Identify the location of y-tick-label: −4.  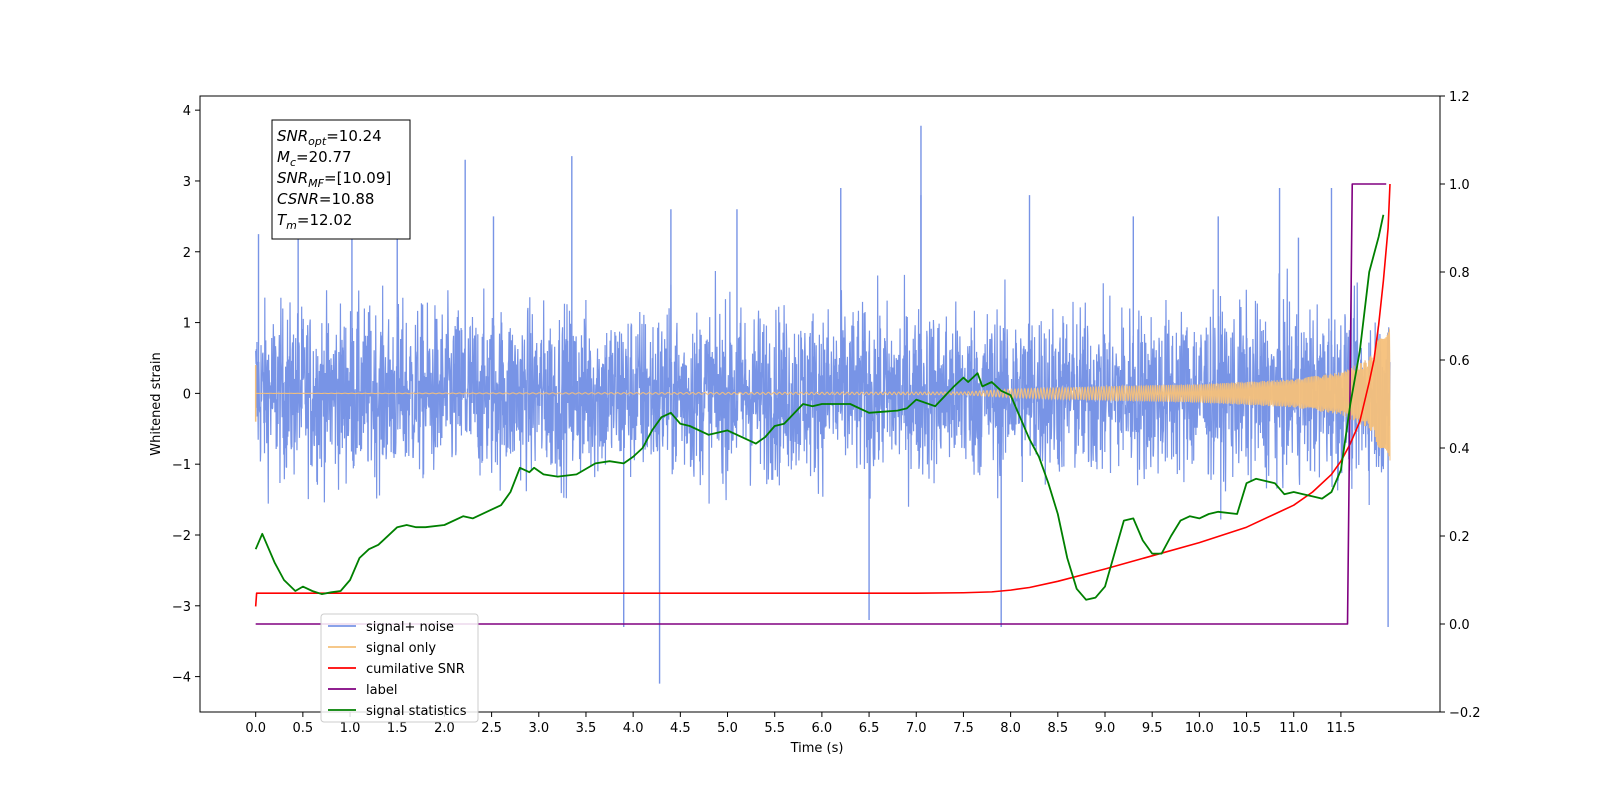
(181, 678).